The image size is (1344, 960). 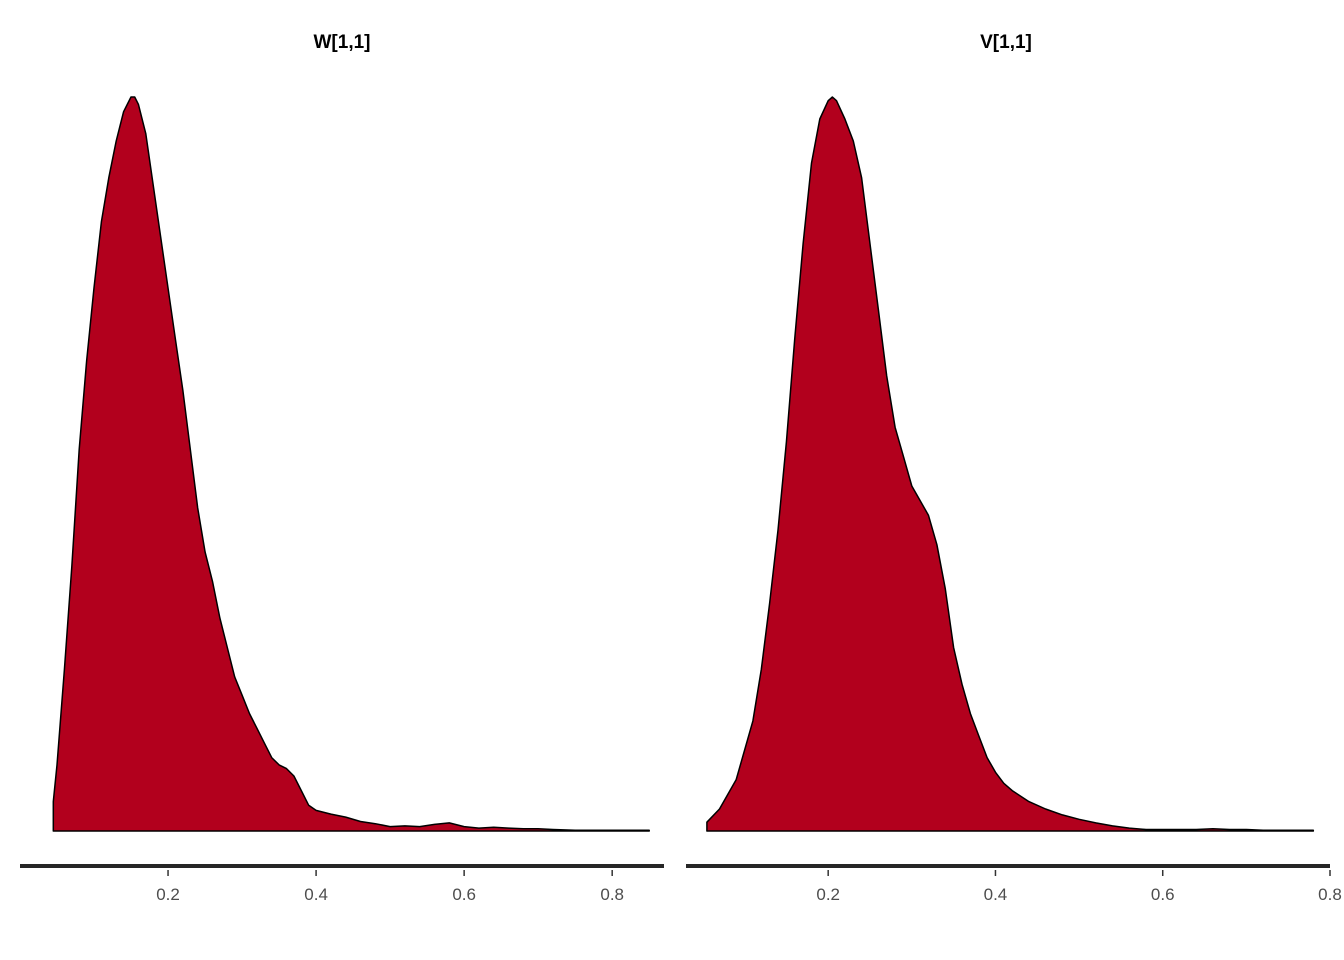 I want to click on x-tick-label-v11-3: 0.8, so click(x=1330, y=894).